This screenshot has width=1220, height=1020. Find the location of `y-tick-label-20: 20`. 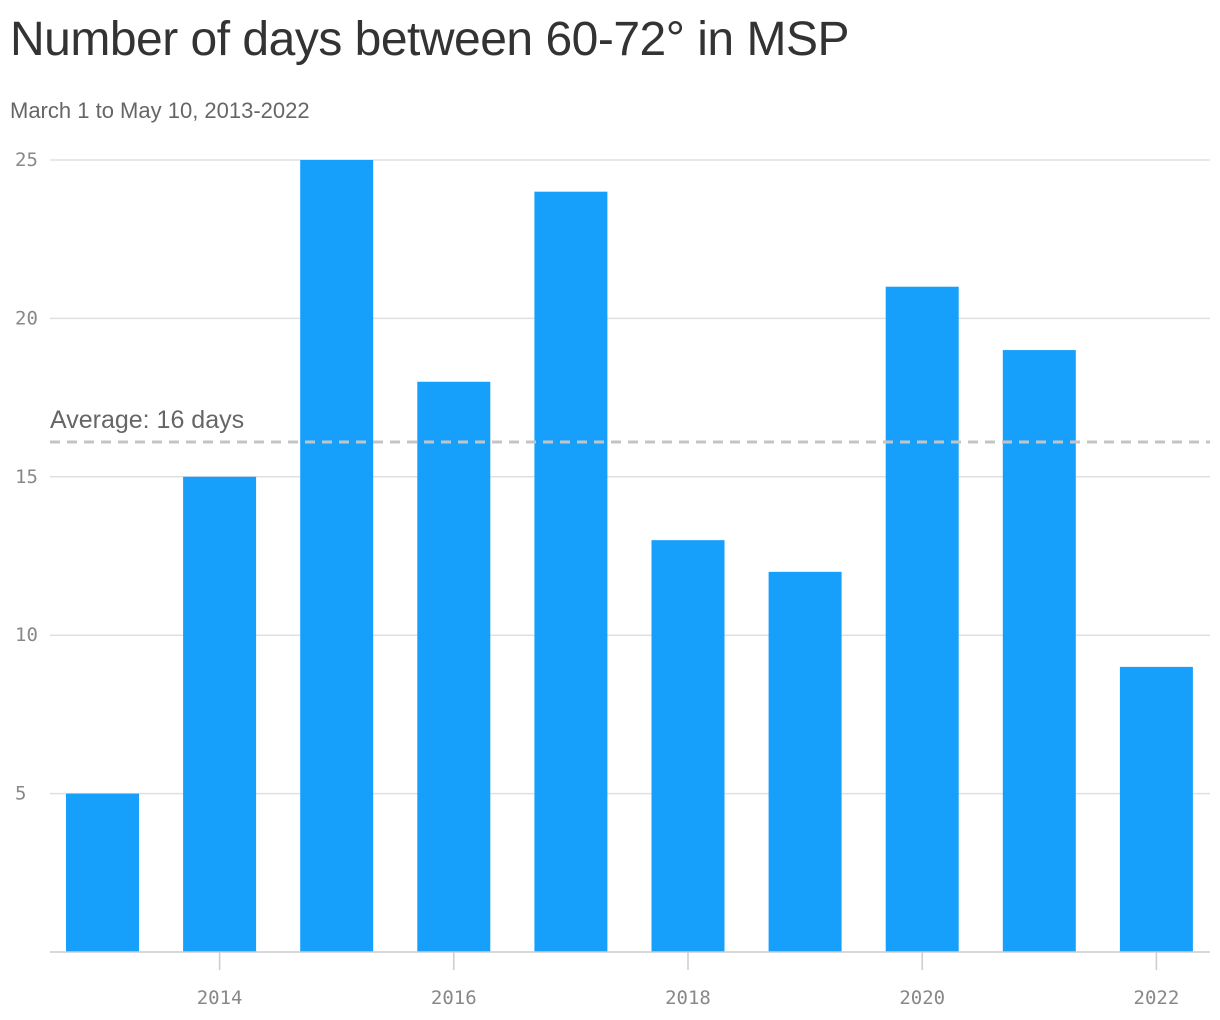

y-tick-label-20: 20 is located at coordinates (26, 318).